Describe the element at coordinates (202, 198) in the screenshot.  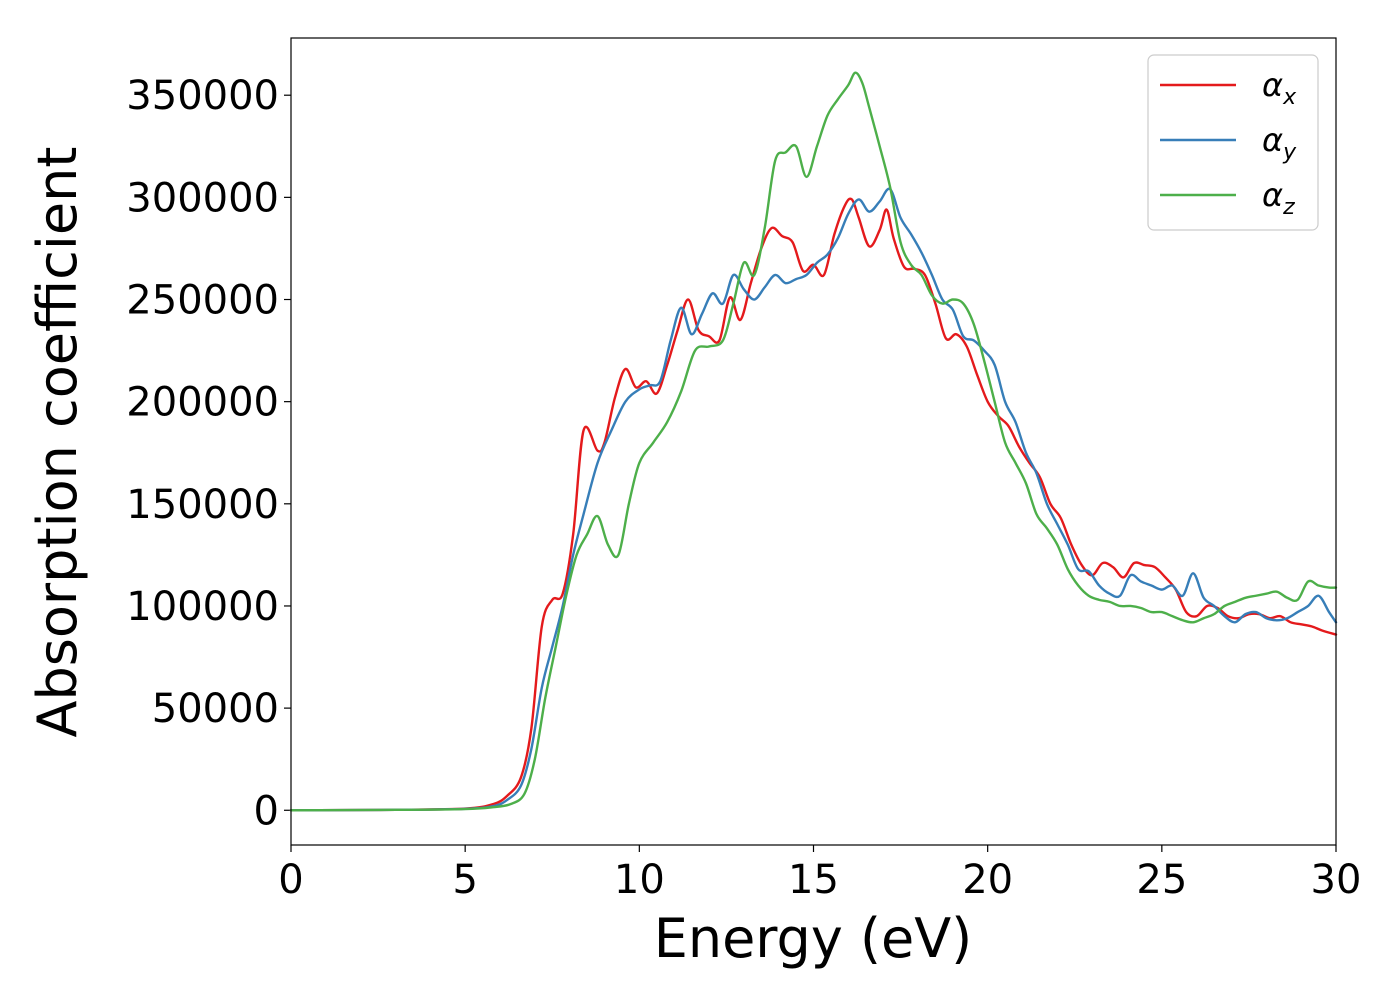
I see `y-tick-label: 300000` at that location.